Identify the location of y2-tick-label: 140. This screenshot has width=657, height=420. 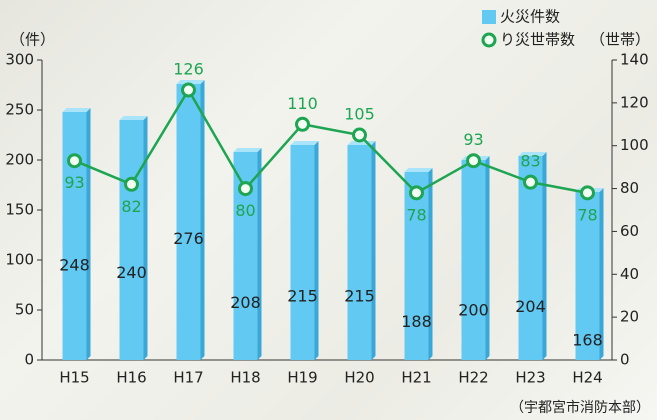
(634, 60).